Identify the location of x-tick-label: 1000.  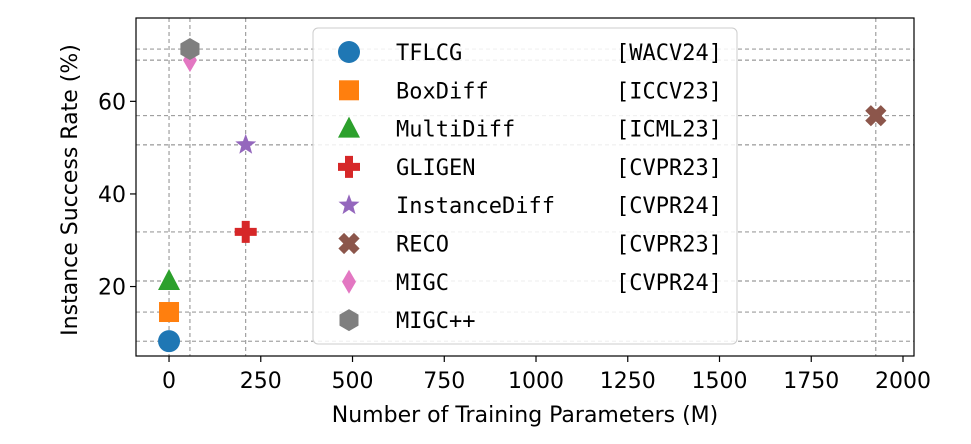
(536, 381).